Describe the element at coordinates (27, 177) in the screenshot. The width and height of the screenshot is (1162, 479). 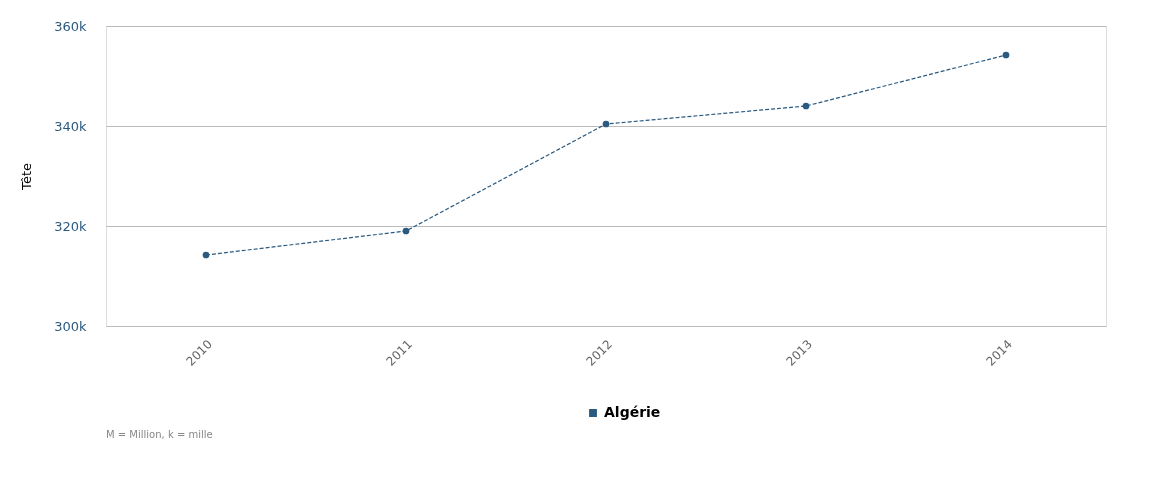
I see `y-axis-title: Tête` at that location.